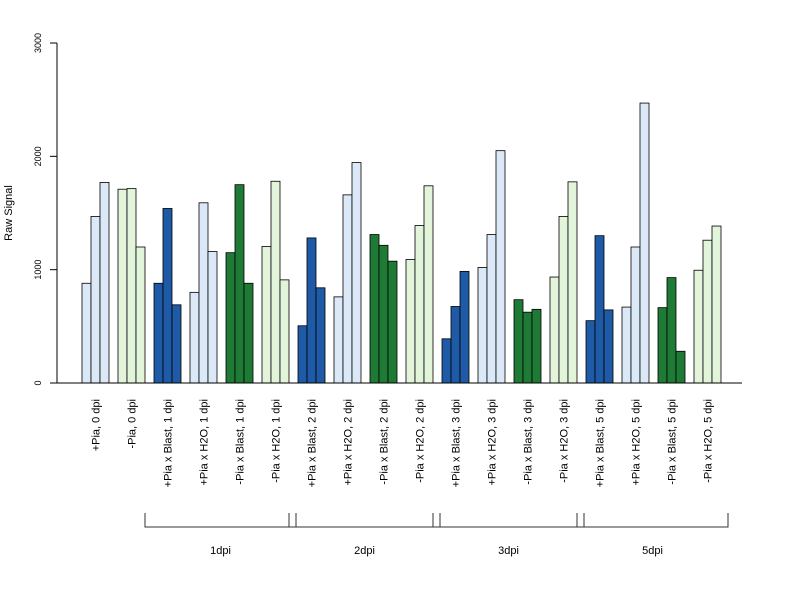 This screenshot has height=600, width=800. I want to click on x-tick-label: -Pia x Blast, 1 dpi, so click(241, 442).